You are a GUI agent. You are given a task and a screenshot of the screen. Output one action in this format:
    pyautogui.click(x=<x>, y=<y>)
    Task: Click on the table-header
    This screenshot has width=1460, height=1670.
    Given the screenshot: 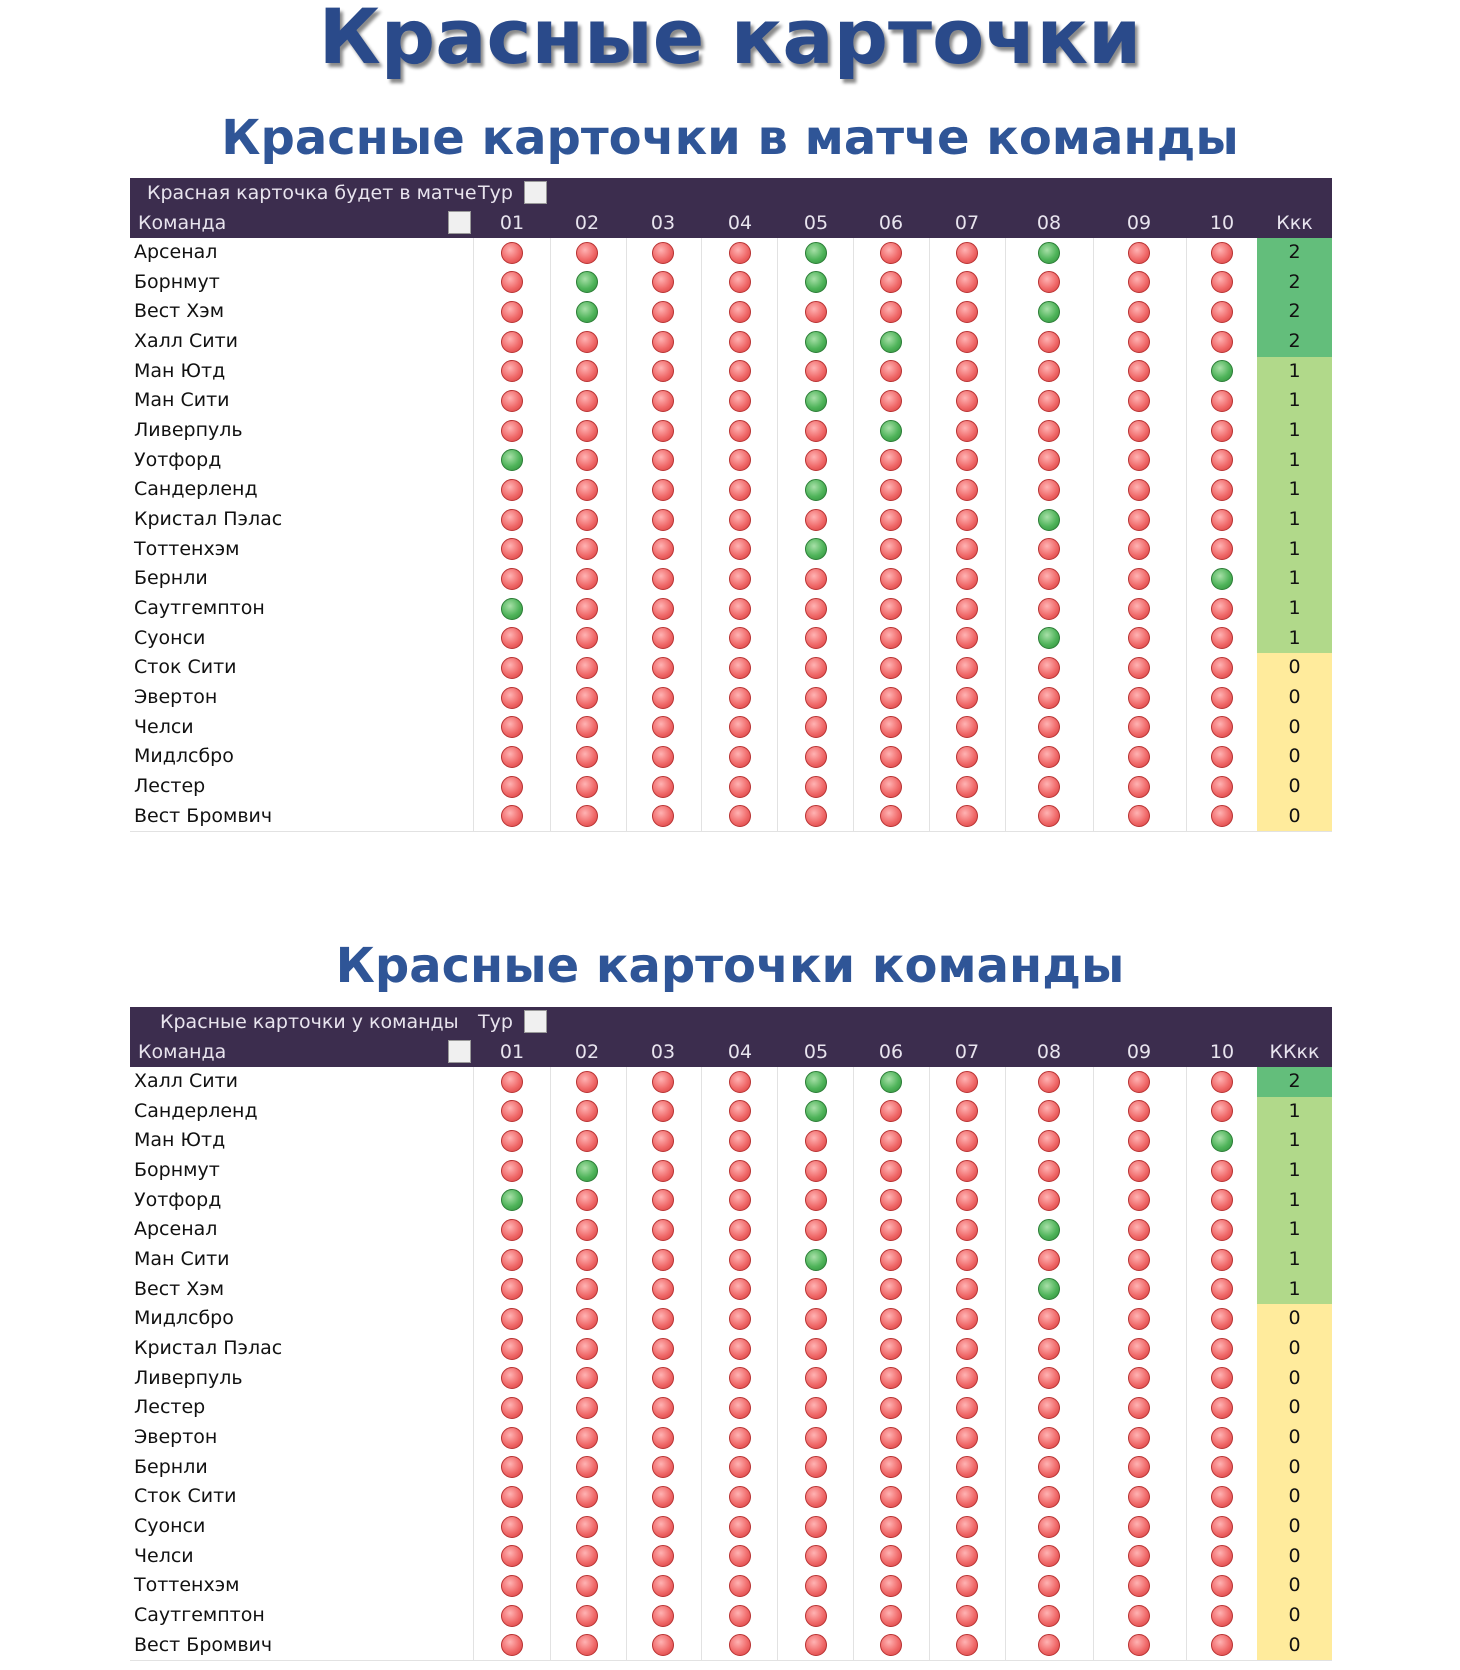 What is the action you would take?
    pyautogui.click(x=731, y=1037)
    